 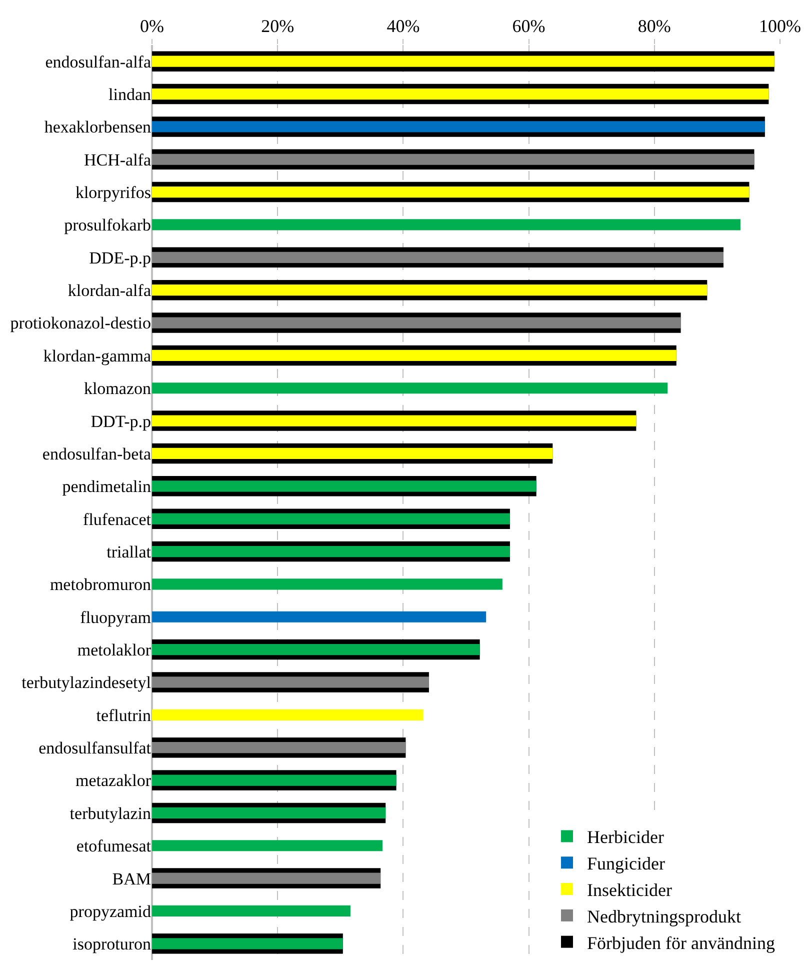 I want to click on y-tick-label: propyzamid, so click(x=111, y=911).